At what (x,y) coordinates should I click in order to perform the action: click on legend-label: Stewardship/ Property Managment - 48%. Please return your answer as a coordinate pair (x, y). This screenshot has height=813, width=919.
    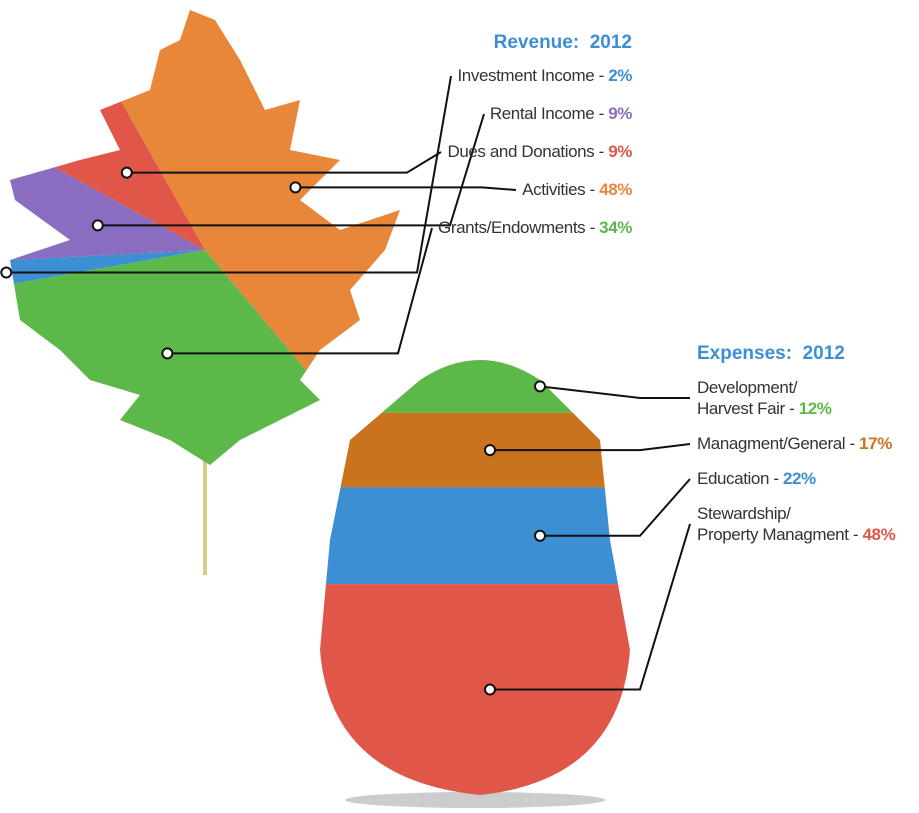
    Looking at the image, I should click on (796, 524).